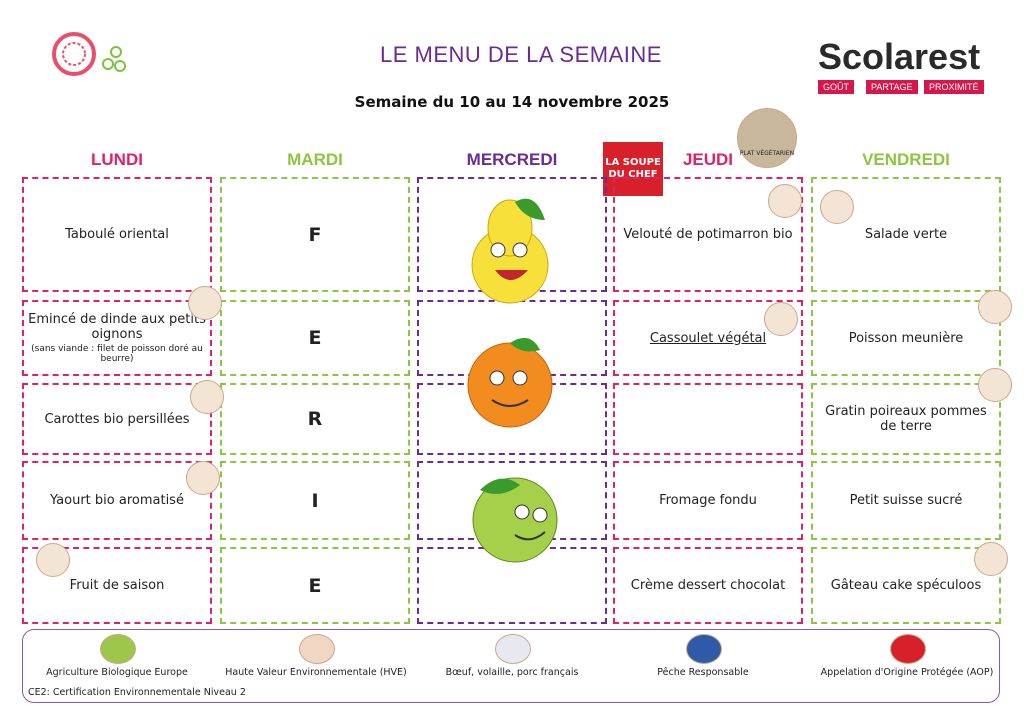 The image size is (1024, 715). I want to click on dish: Velouté de potimarron bio, so click(708, 234).